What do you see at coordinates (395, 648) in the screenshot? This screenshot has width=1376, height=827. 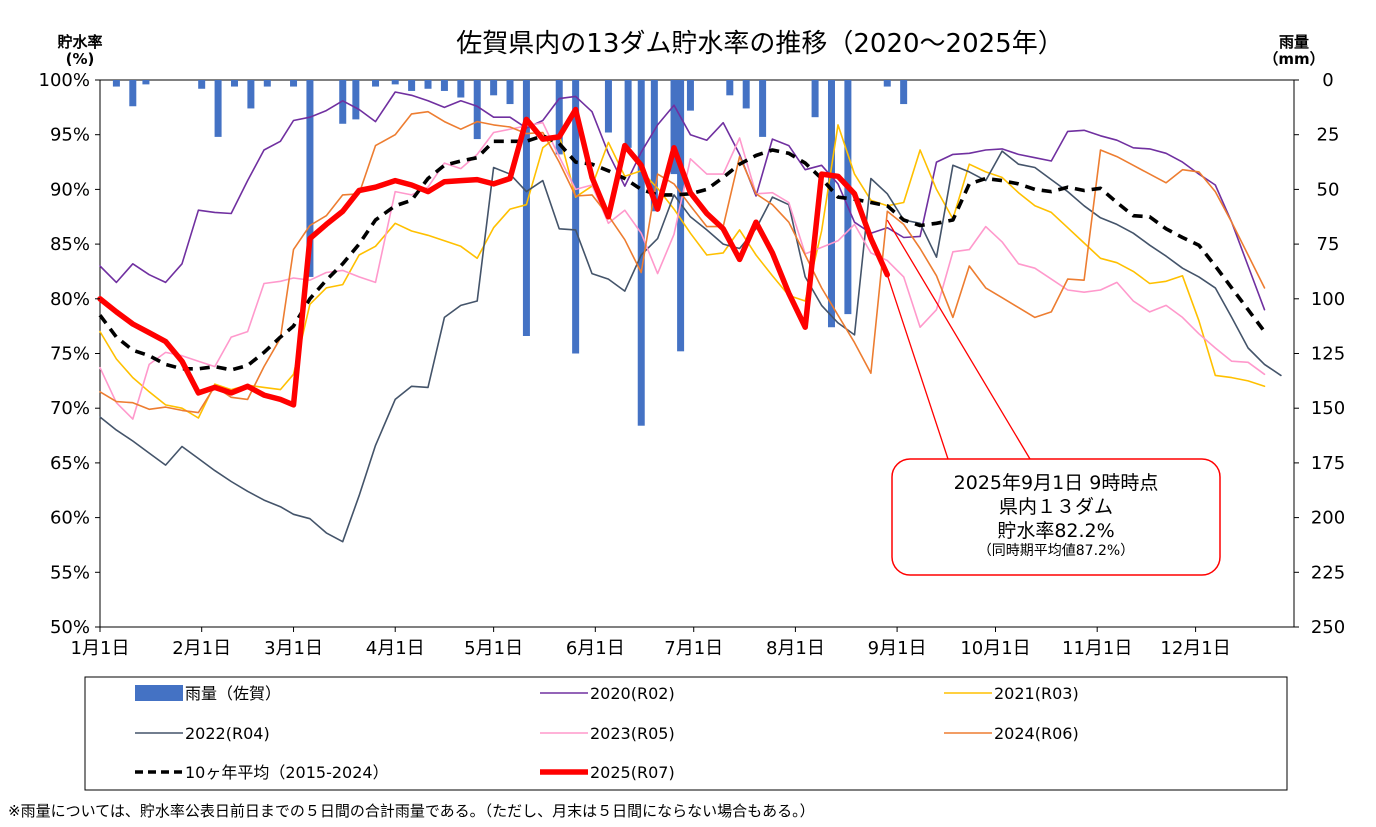 I see `x-tick-label: 4月1日` at bounding box center [395, 648].